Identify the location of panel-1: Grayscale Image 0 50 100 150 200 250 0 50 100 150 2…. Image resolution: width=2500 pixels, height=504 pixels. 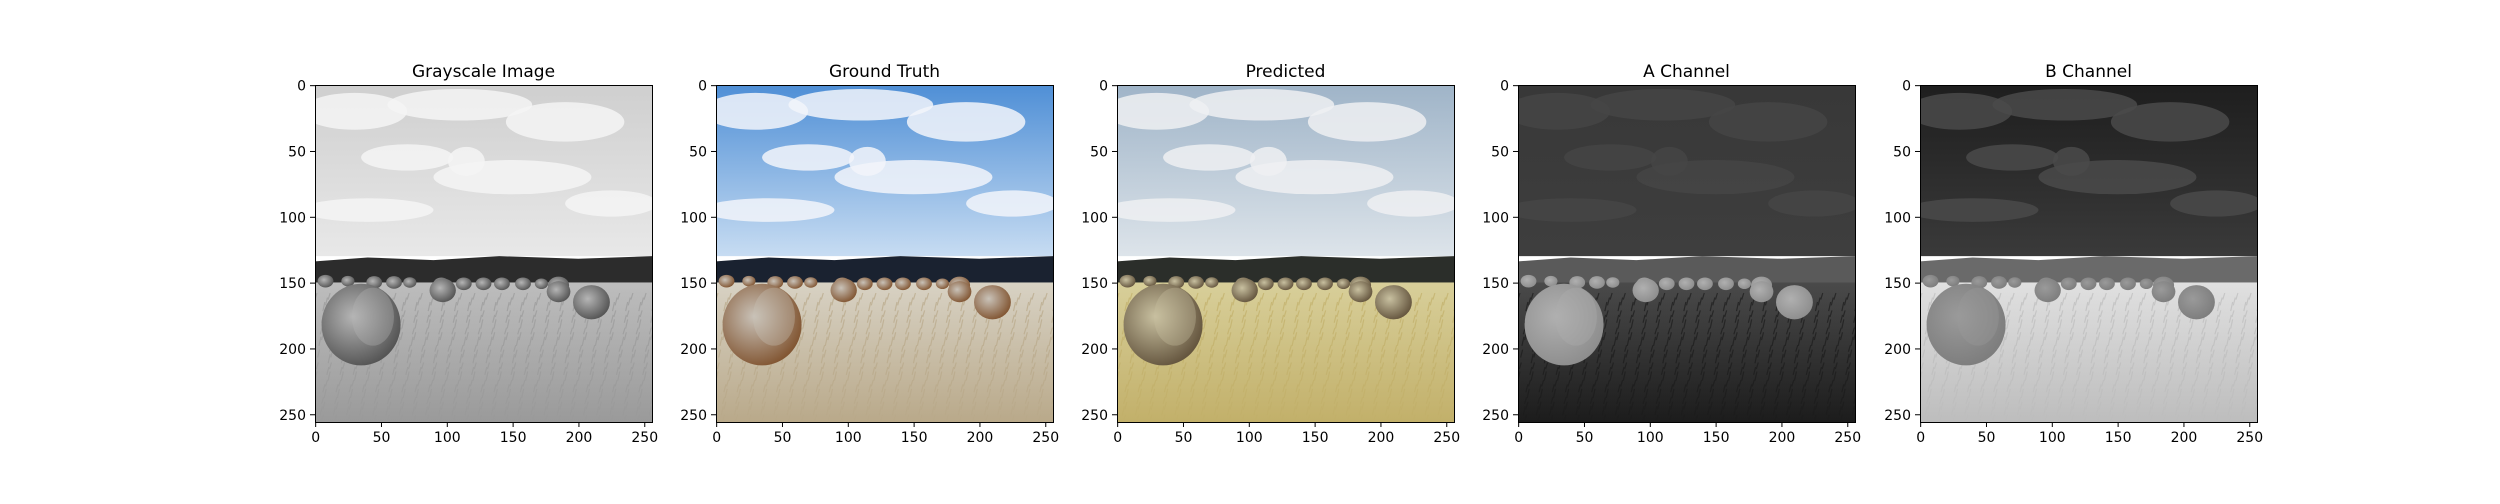
(468, 254).